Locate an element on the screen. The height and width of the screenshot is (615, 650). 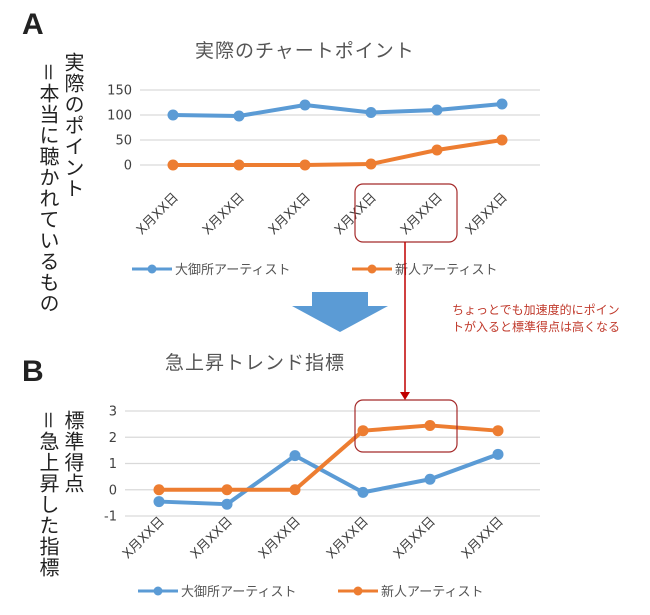
chart-b-title: 急上昇トレンド指標 is located at coordinates (255, 363).